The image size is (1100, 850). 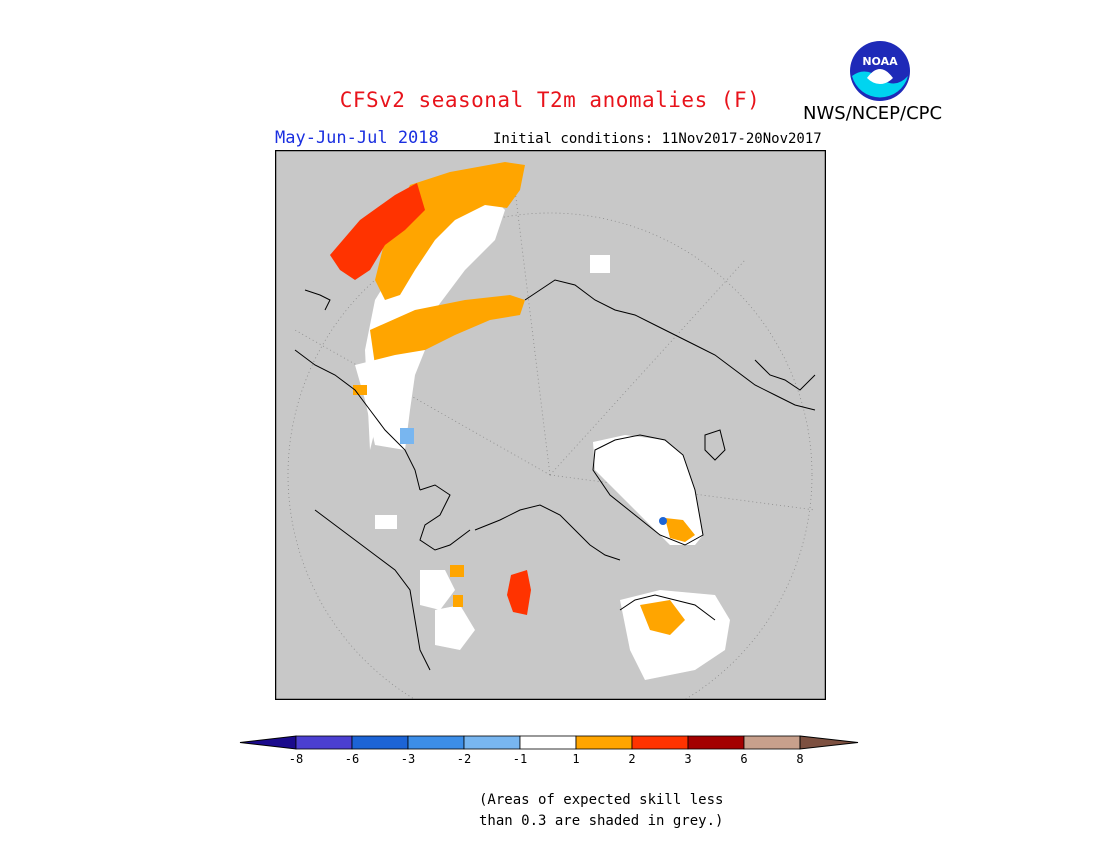 What do you see at coordinates (663, 521) in the screenshot?
I see `blue-anomaly-spot` at bounding box center [663, 521].